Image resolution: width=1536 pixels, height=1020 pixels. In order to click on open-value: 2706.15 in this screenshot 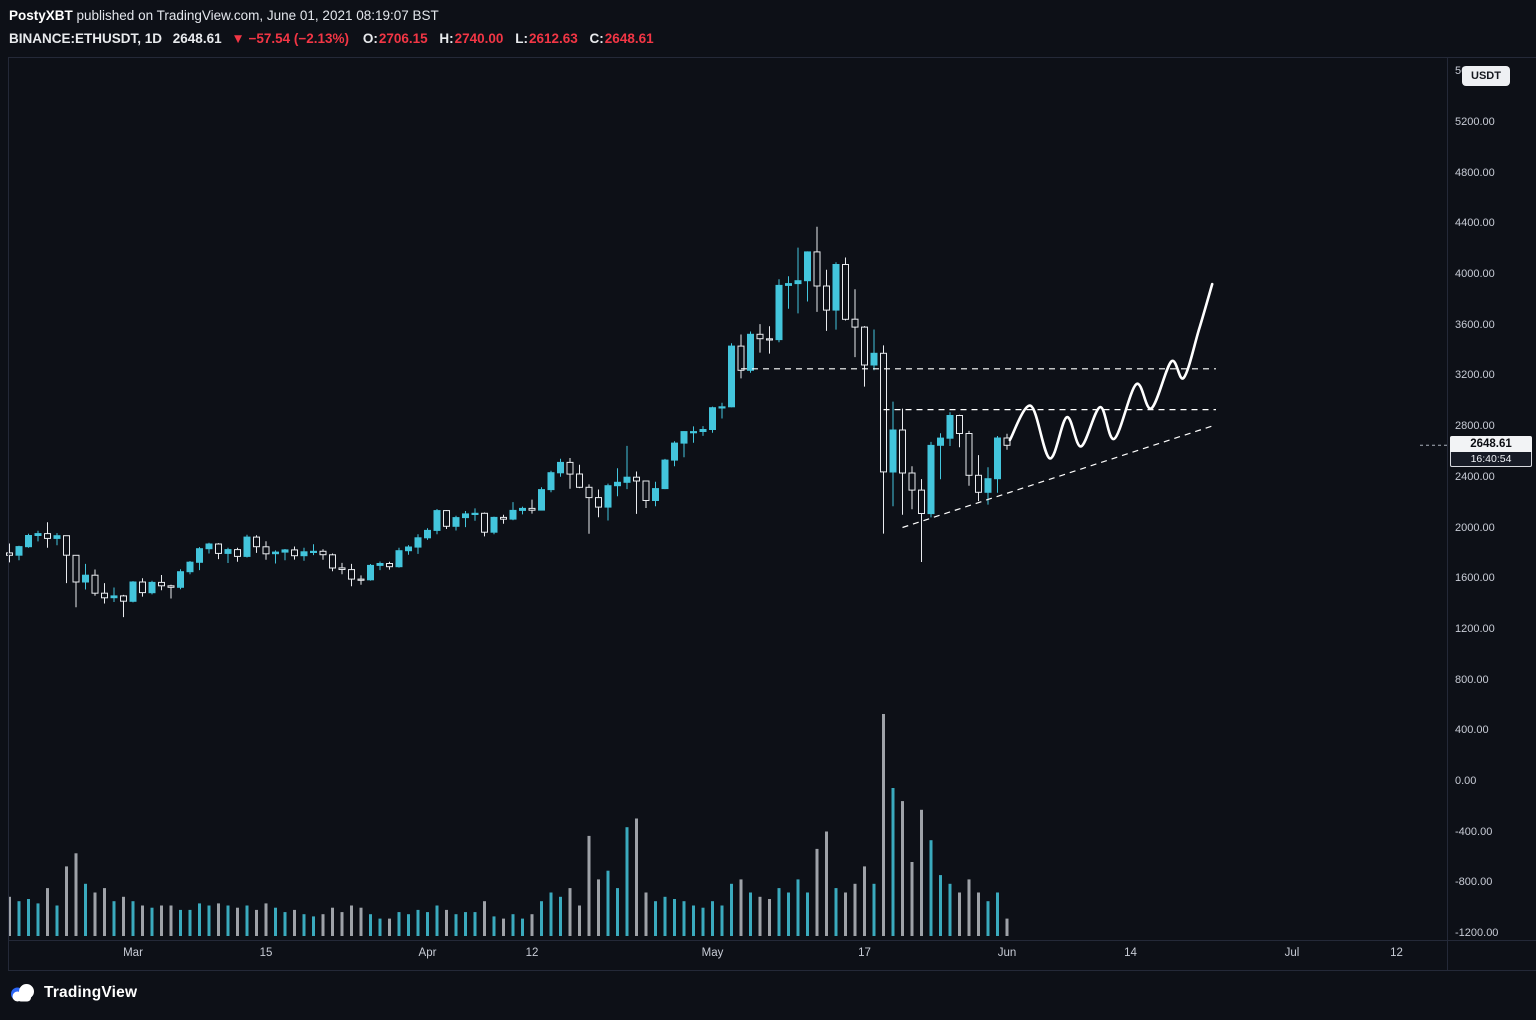, I will do `click(403, 38)`.